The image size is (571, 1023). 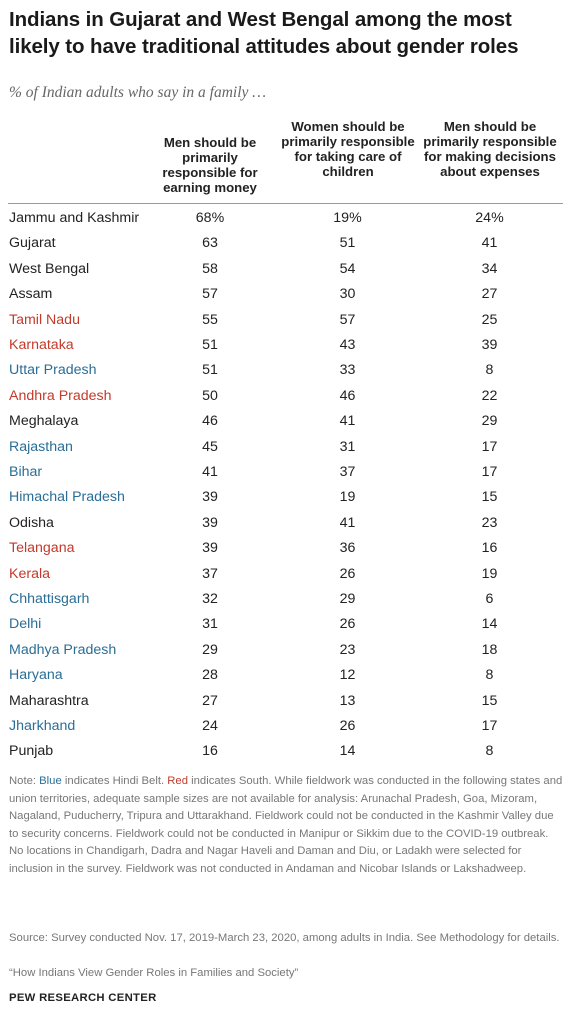 What do you see at coordinates (347, 294) in the screenshot?
I see `value-cell-v2: 30` at bounding box center [347, 294].